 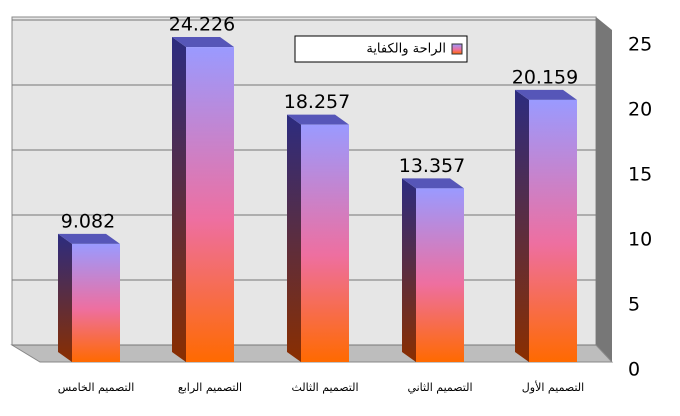 I want to click on y-tick-label: 0, so click(x=634, y=370).